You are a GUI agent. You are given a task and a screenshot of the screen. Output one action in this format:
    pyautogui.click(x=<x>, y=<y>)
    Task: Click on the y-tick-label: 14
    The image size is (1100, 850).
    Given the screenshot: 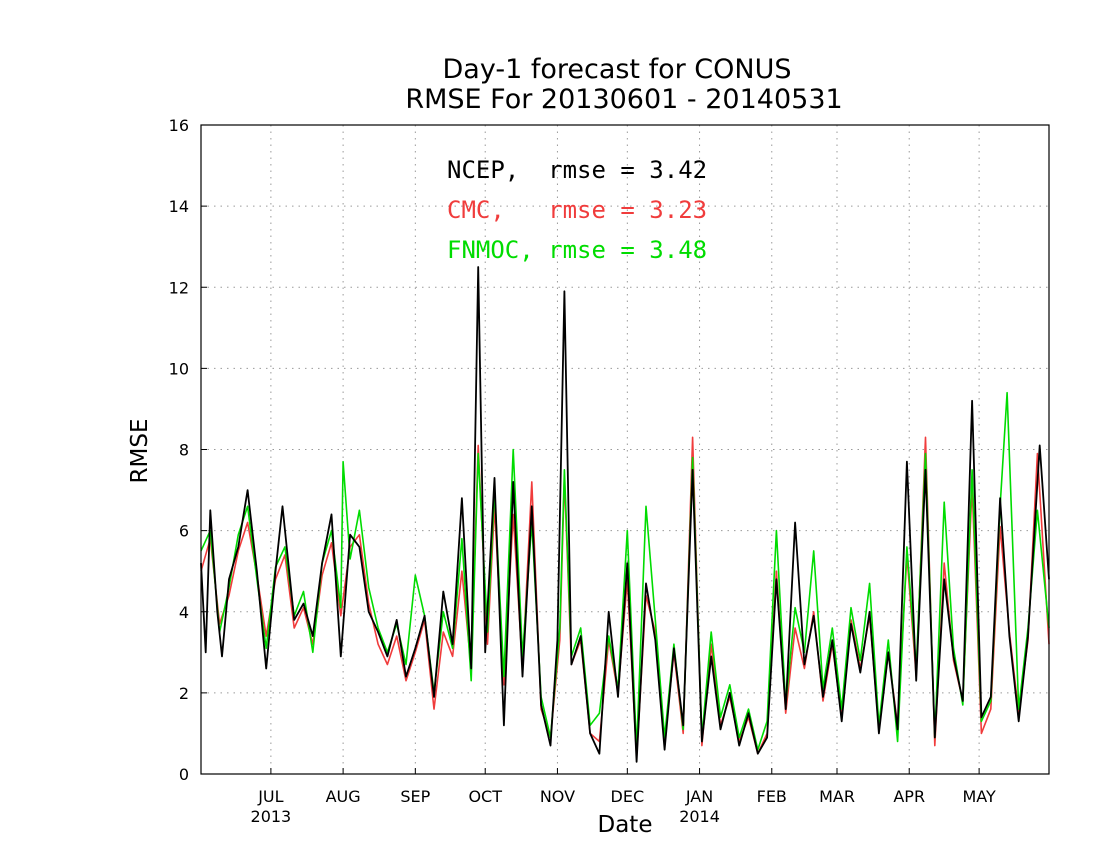 What is the action you would take?
    pyautogui.click(x=179, y=206)
    